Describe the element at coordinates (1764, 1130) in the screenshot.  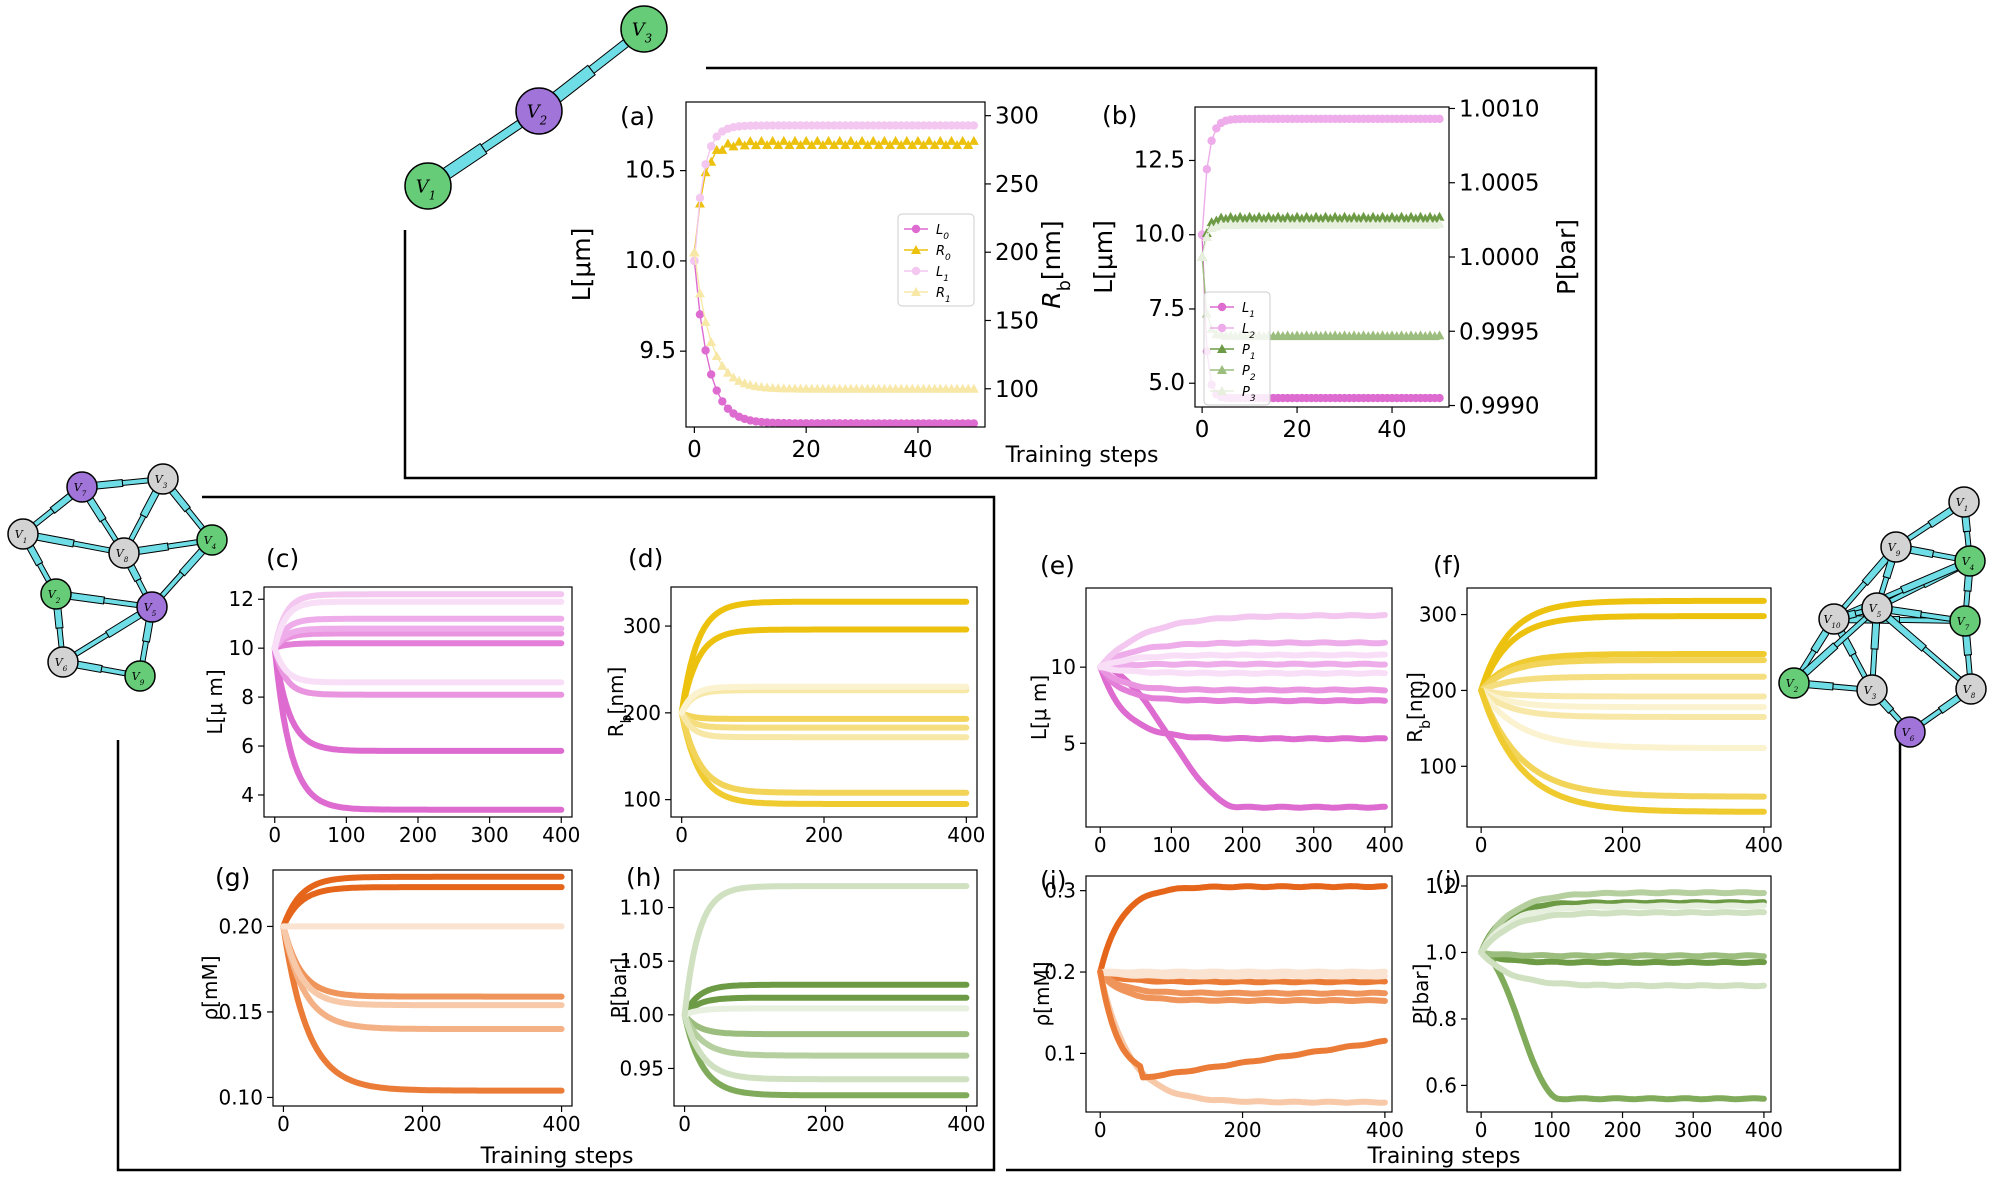
I see `xtick-label-j-400: 400` at that location.